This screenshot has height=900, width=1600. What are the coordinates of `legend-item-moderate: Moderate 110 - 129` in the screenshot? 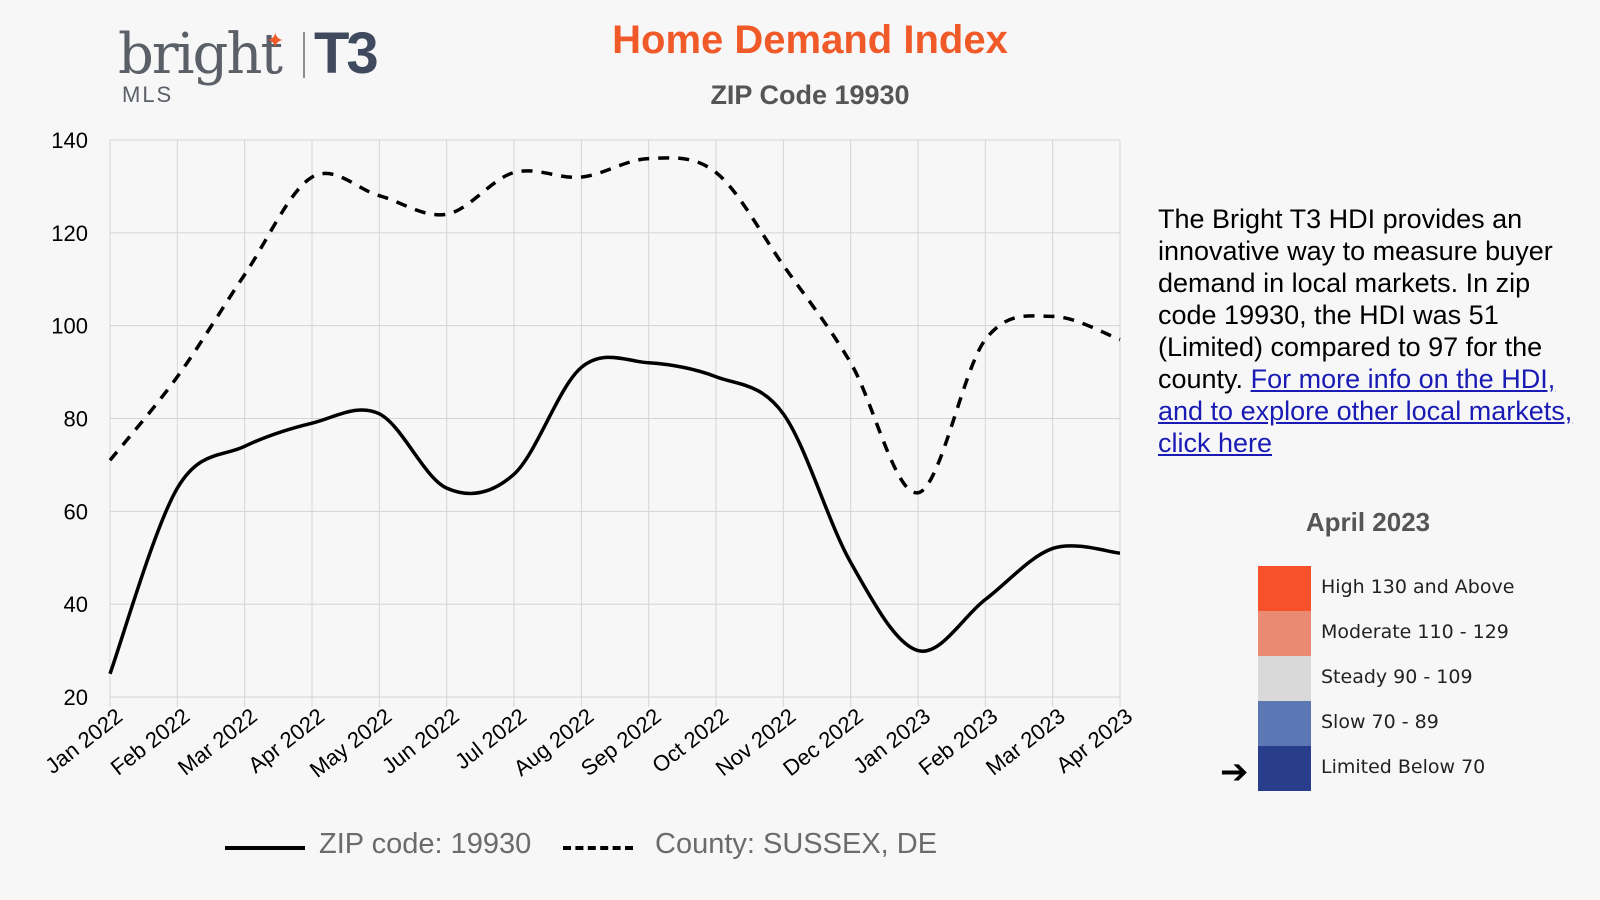 It's located at (1418, 633).